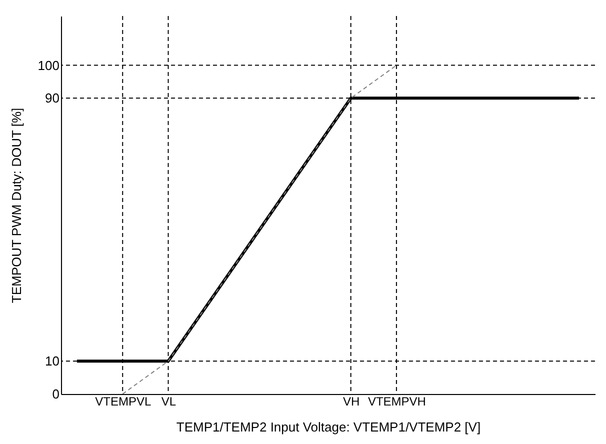 This screenshot has height=444, width=606. What do you see at coordinates (397, 401) in the screenshot?
I see `x-tick-label: VTEMPVH` at bounding box center [397, 401].